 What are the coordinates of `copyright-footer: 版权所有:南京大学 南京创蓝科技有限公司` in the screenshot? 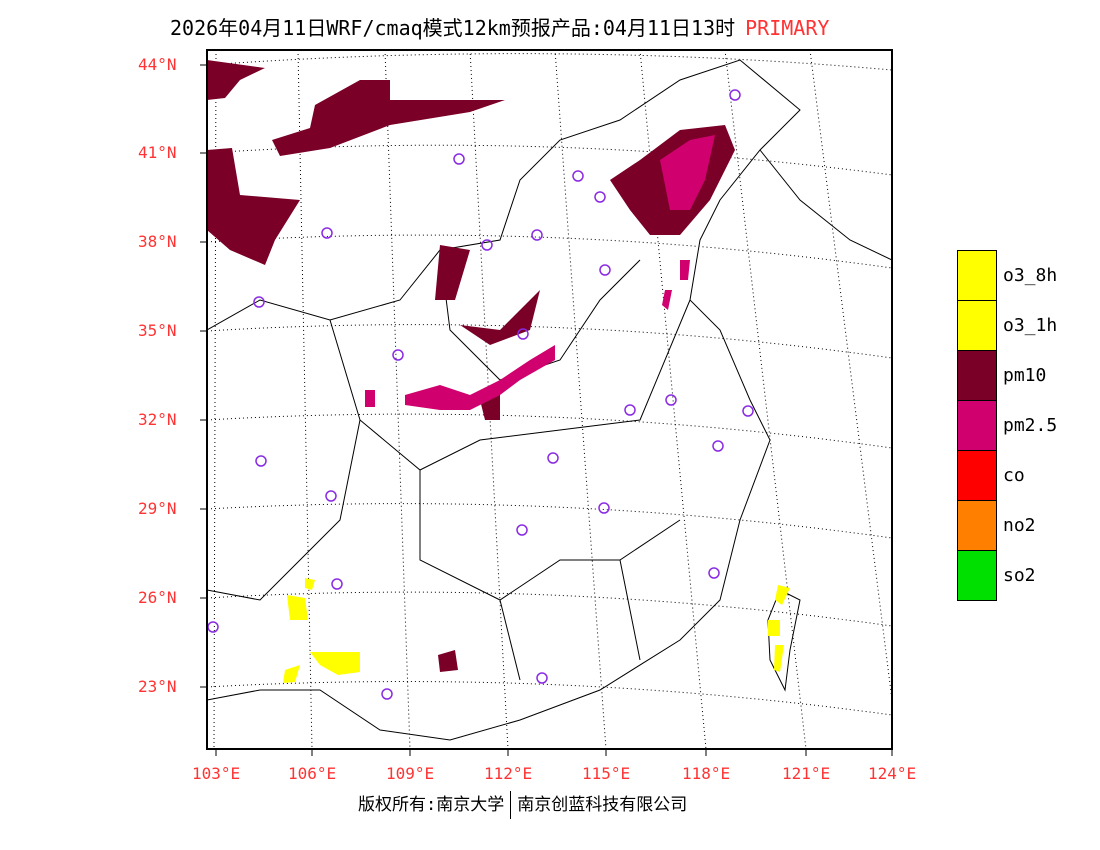 It's located at (522, 804).